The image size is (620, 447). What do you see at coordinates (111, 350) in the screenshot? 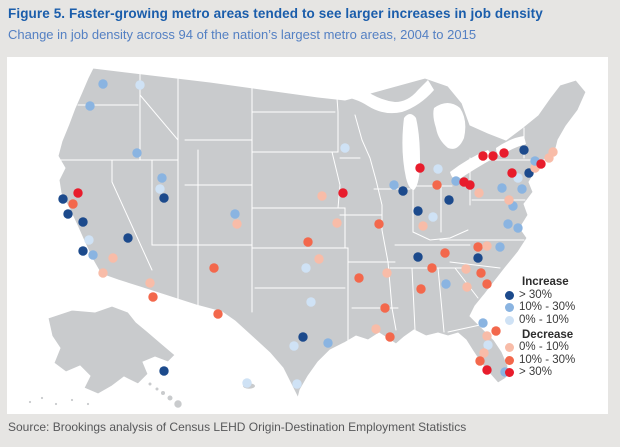
I see `alaska` at bounding box center [111, 350].